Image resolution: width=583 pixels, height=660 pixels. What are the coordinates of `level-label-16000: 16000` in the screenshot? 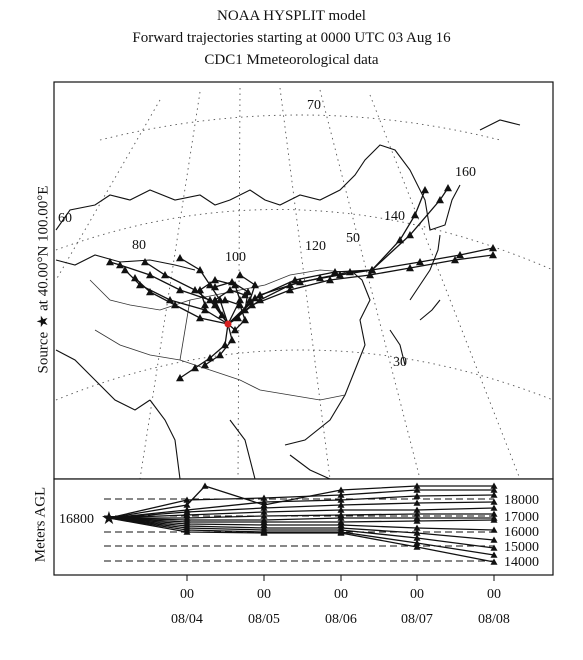 It's located at (521, 532).